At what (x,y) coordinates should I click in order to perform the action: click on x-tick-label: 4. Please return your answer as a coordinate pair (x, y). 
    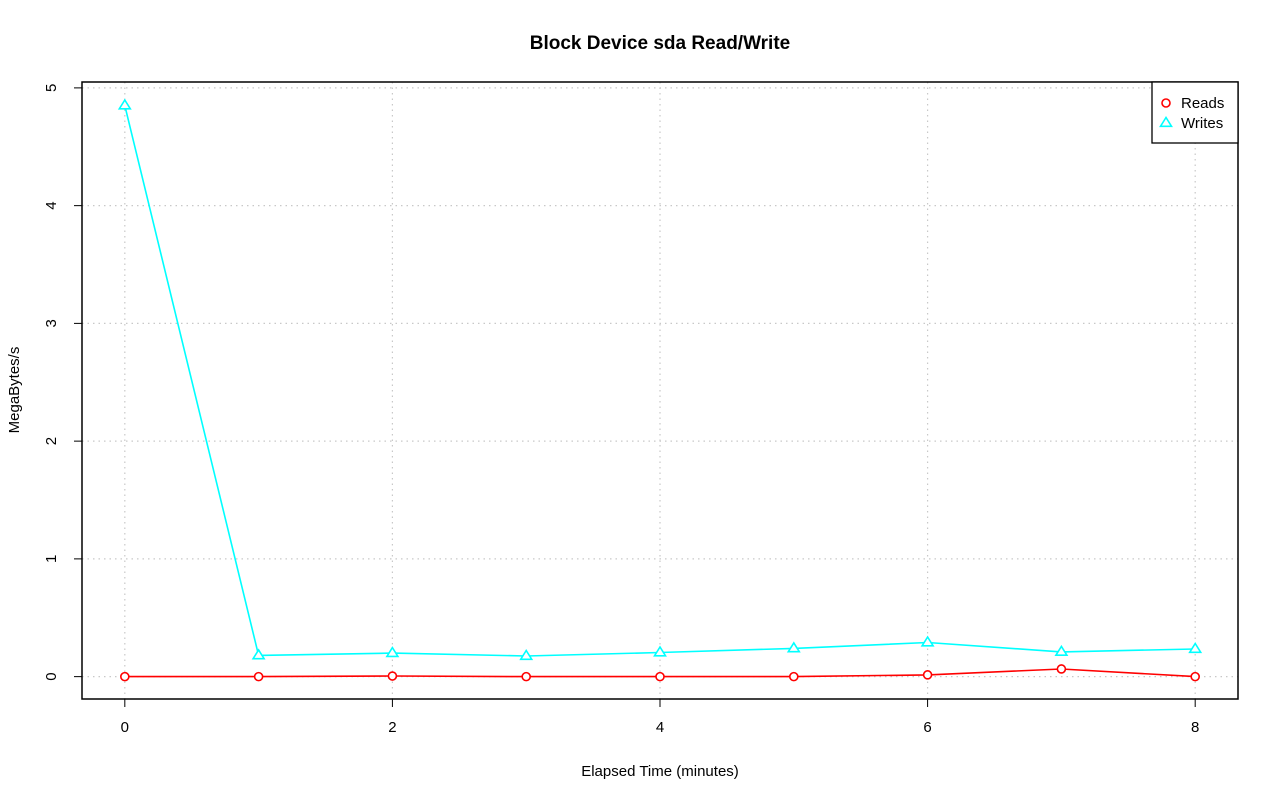
    Looking at the image, I should click on (660, 727).